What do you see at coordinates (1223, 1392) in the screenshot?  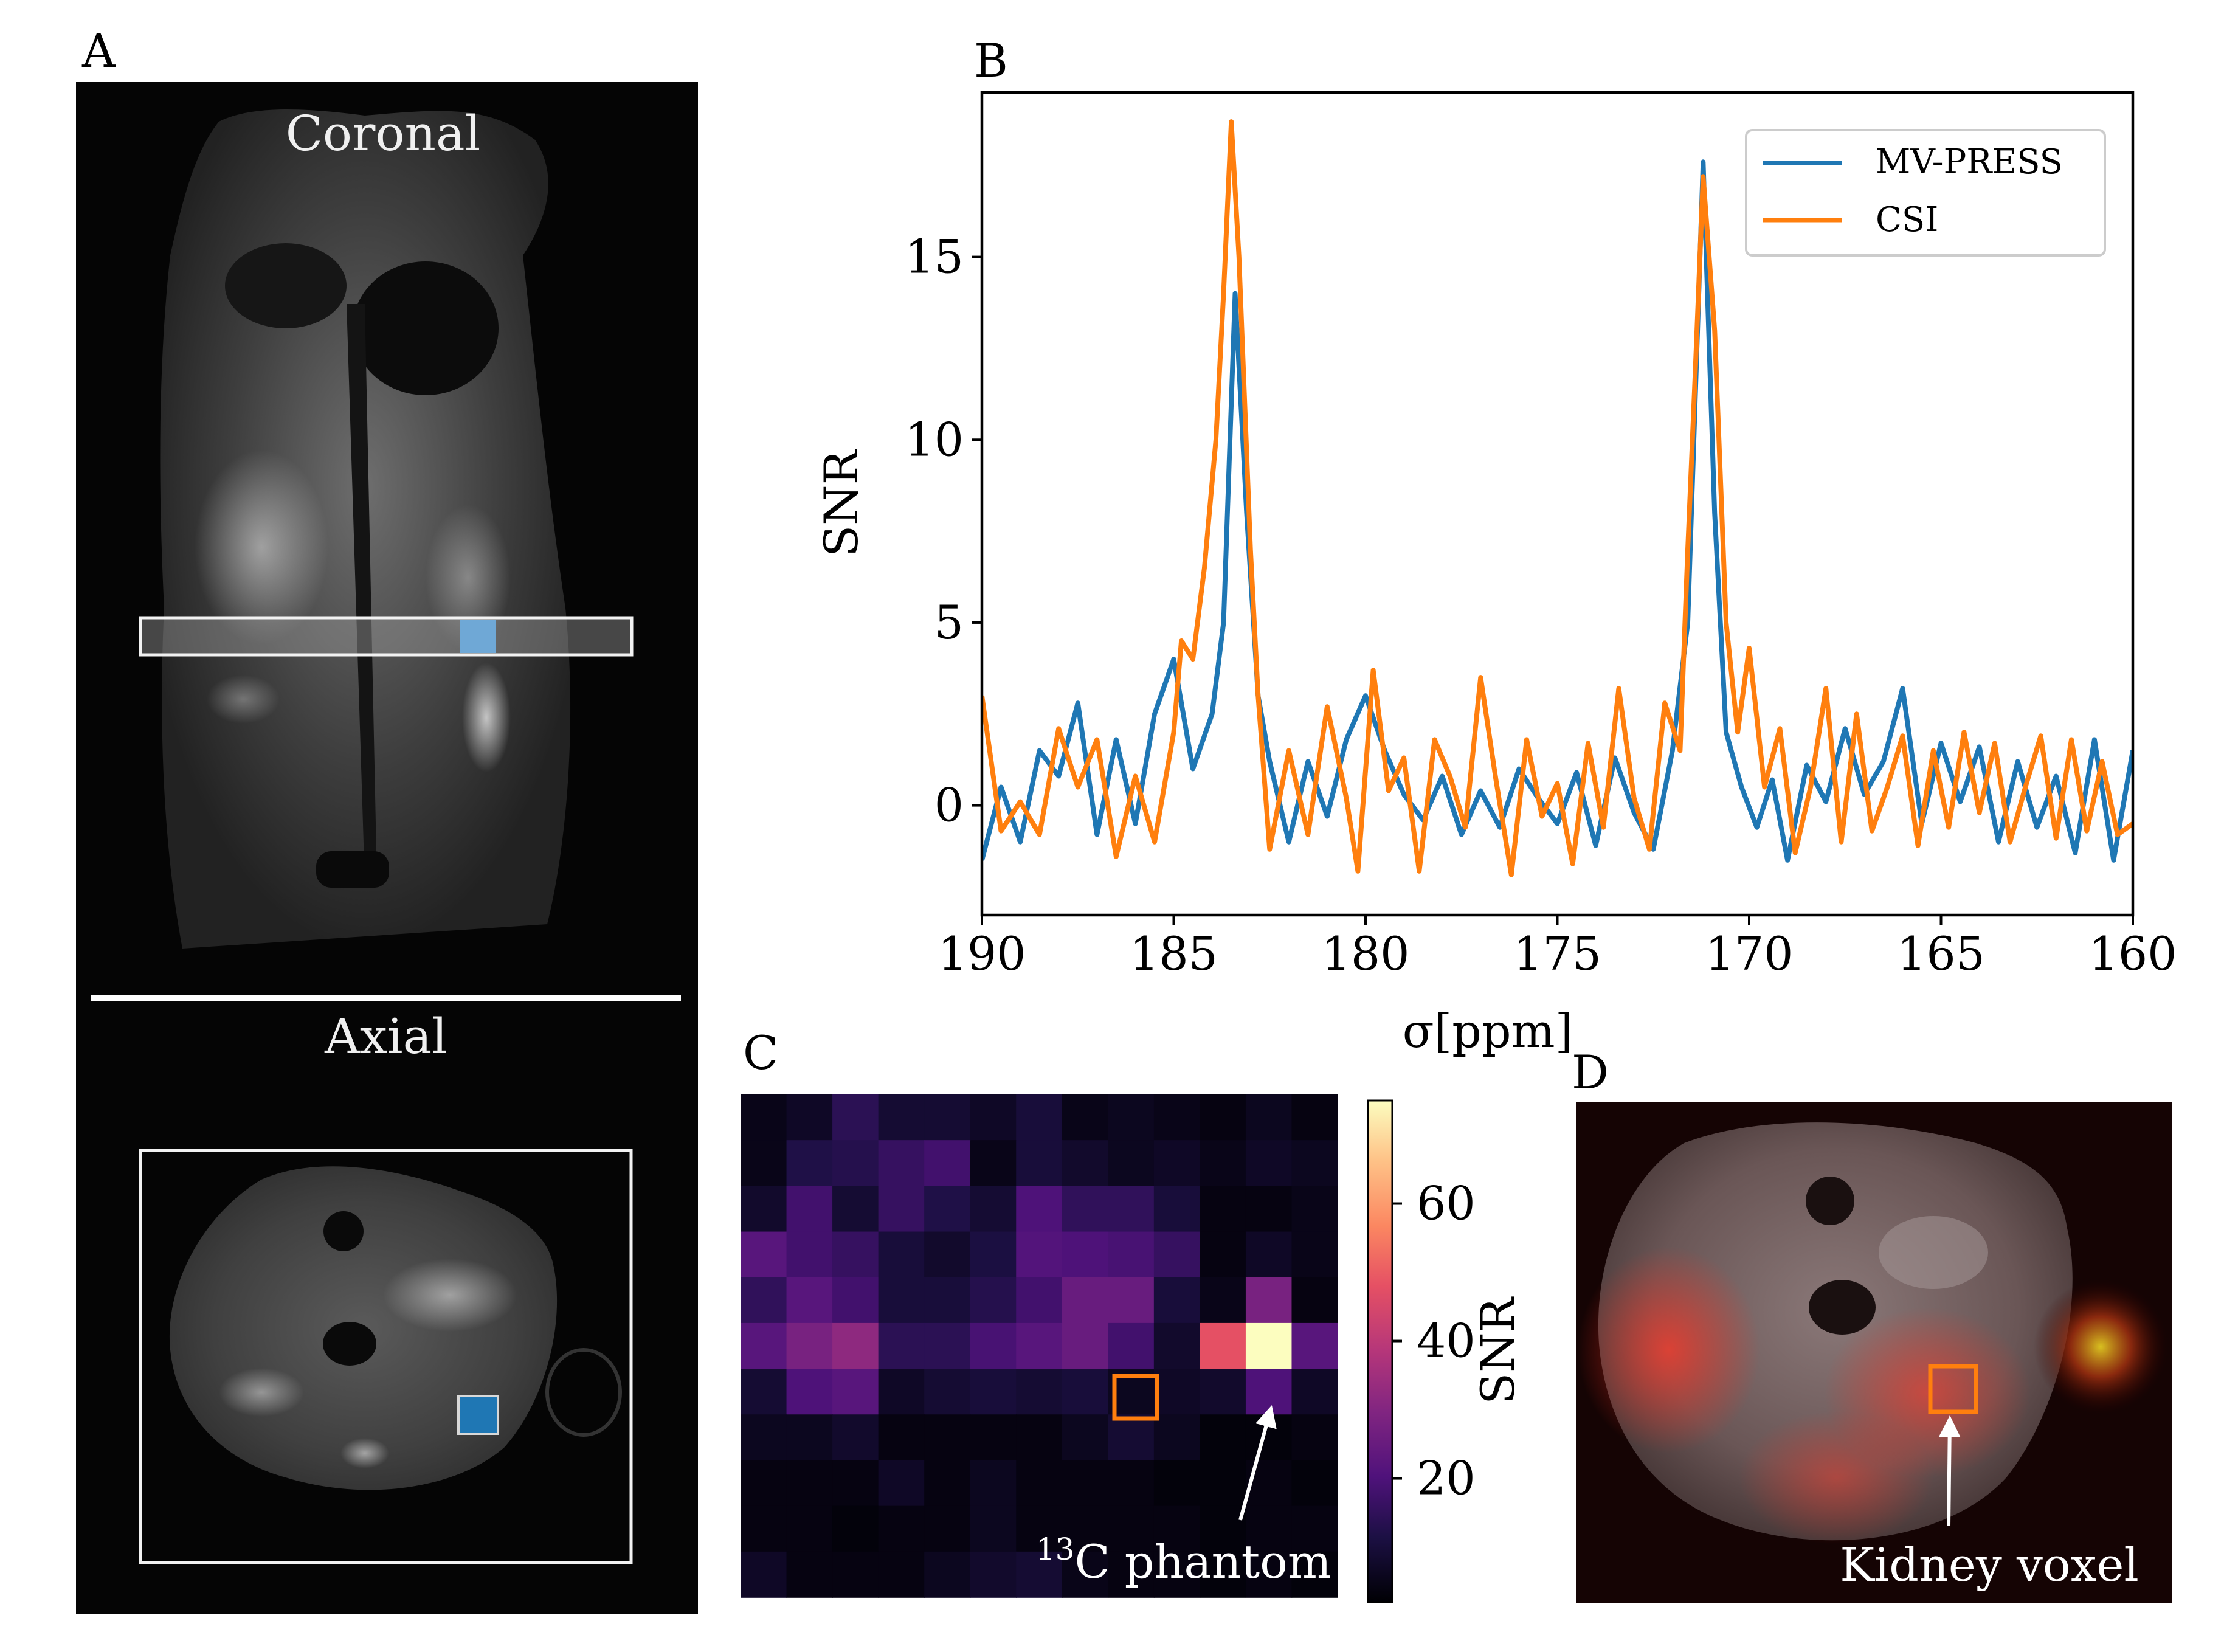 I see `heatmap-cell-r6-c10` at bounding box center [1223, 1392].